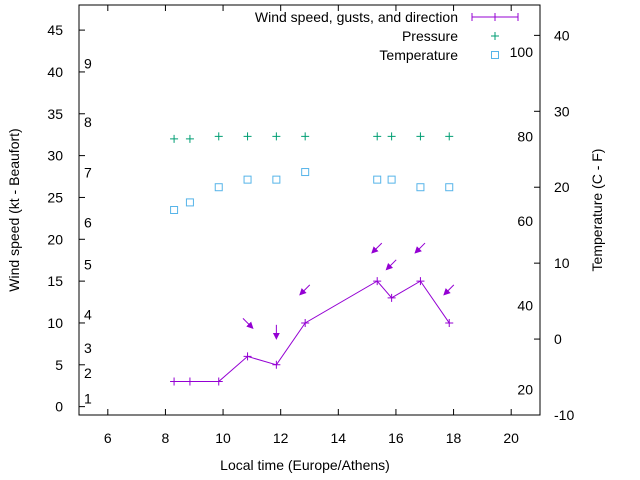  I want to click on y-left-tick-label: 25, so click(55, 197).